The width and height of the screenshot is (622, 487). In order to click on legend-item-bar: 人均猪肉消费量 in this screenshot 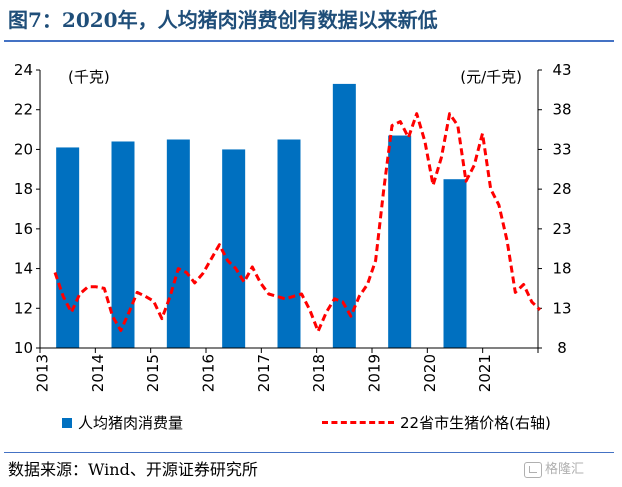, I will do `click(172, 423)`.